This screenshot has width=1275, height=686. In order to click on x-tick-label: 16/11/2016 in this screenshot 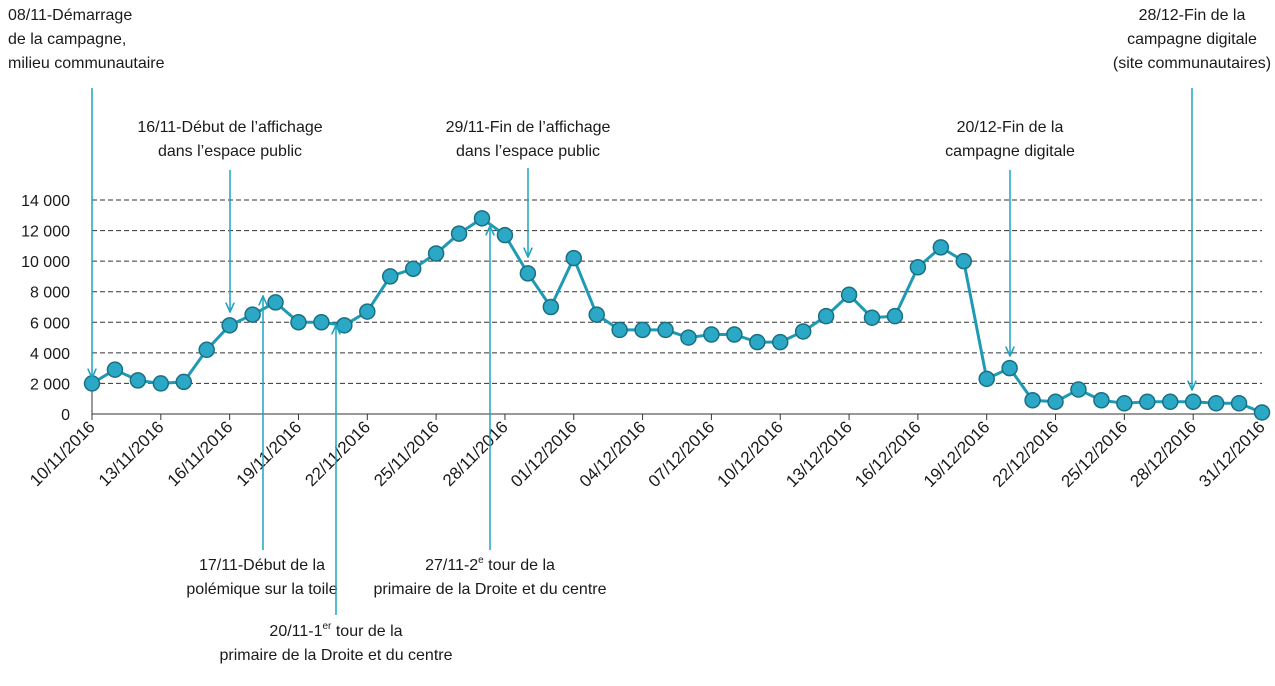, I will do `click(200, 453)`.